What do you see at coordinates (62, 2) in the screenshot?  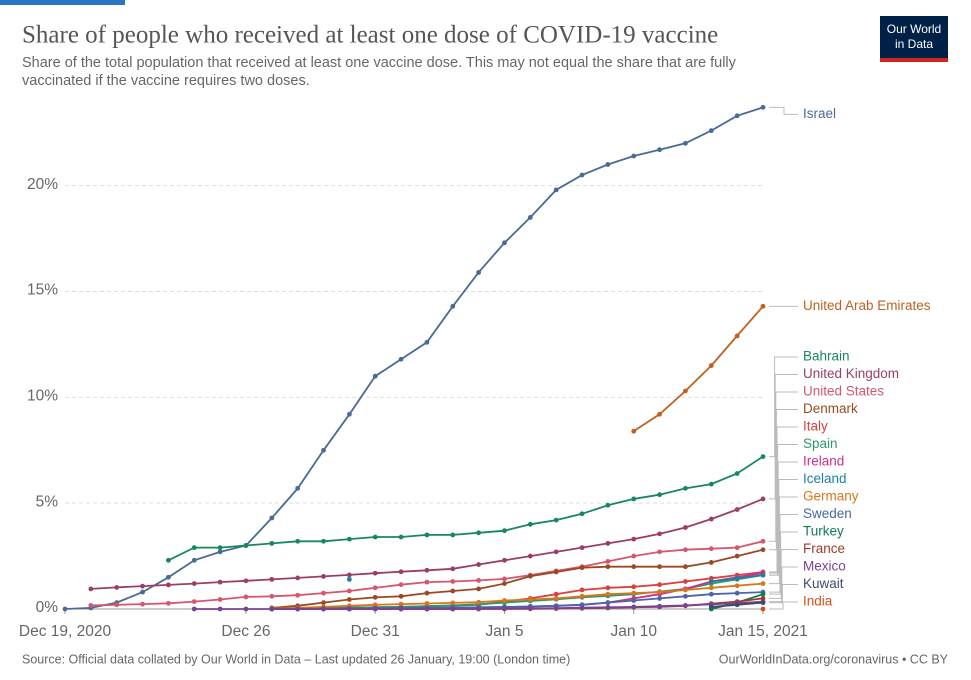 I see `top-tab` at bounding box center [62, 2].